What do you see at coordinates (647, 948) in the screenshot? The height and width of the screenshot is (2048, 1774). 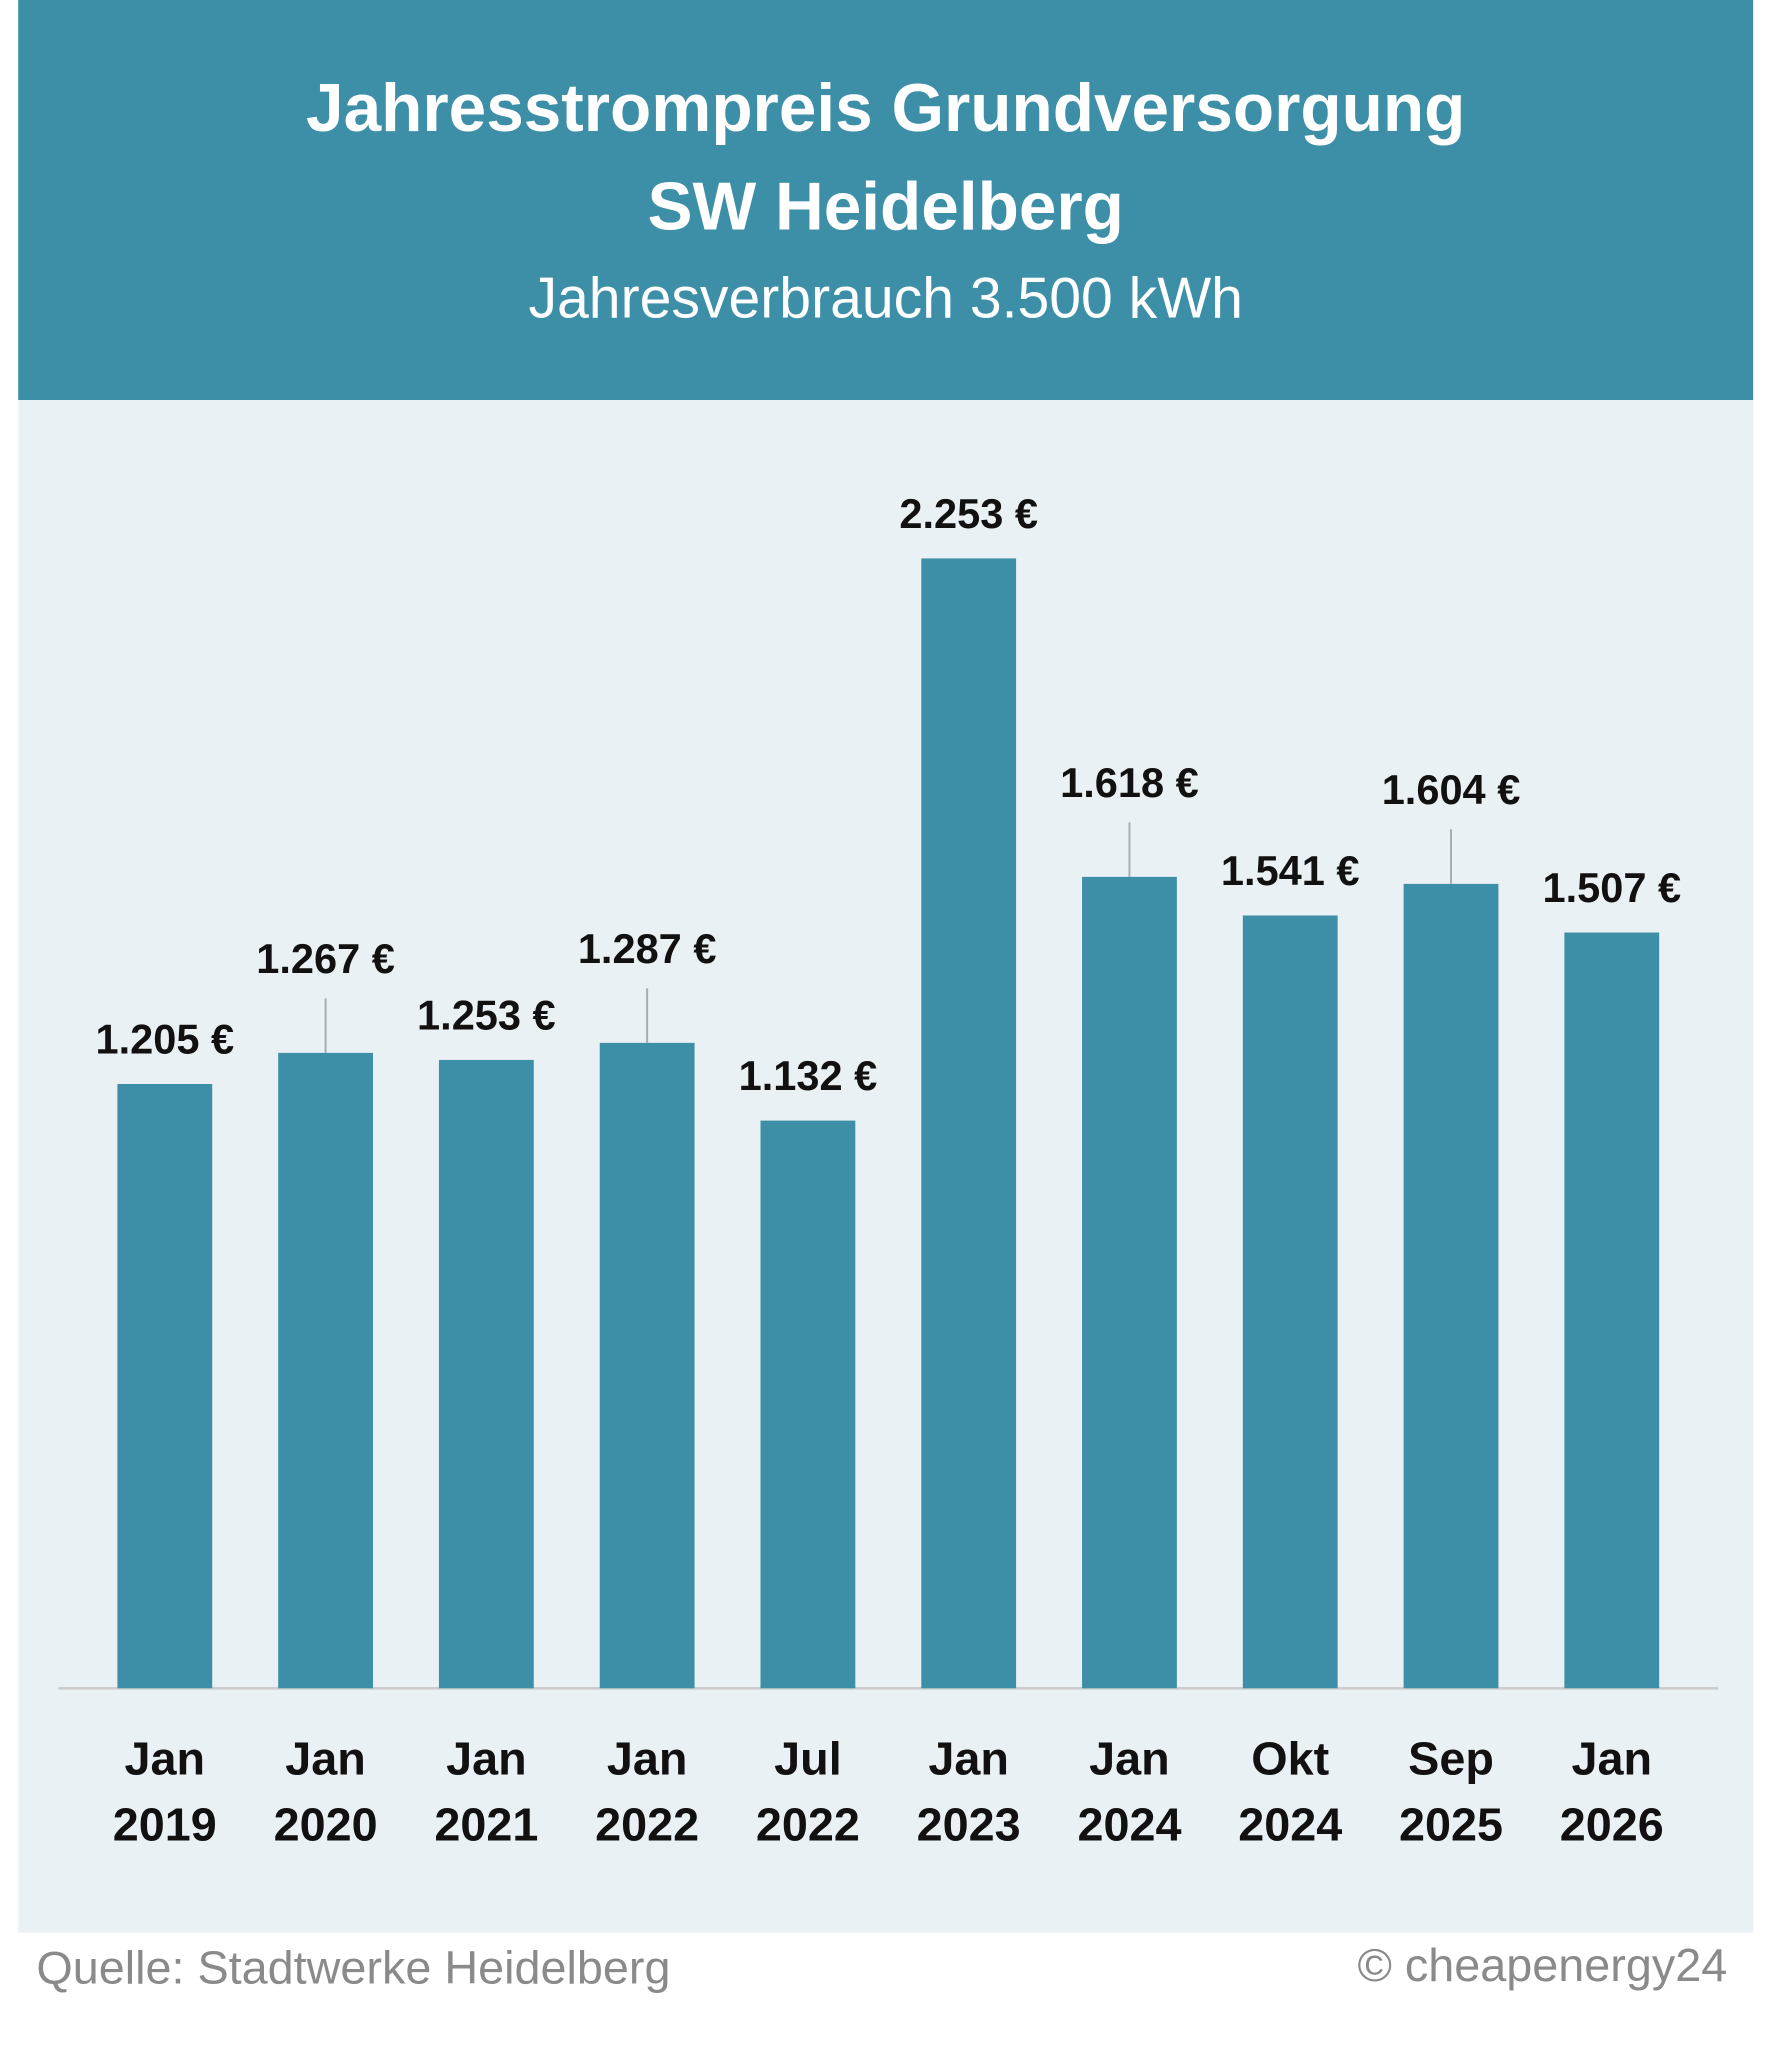 I see `data-label: 1.287 €` at bounding box center [647, 948].